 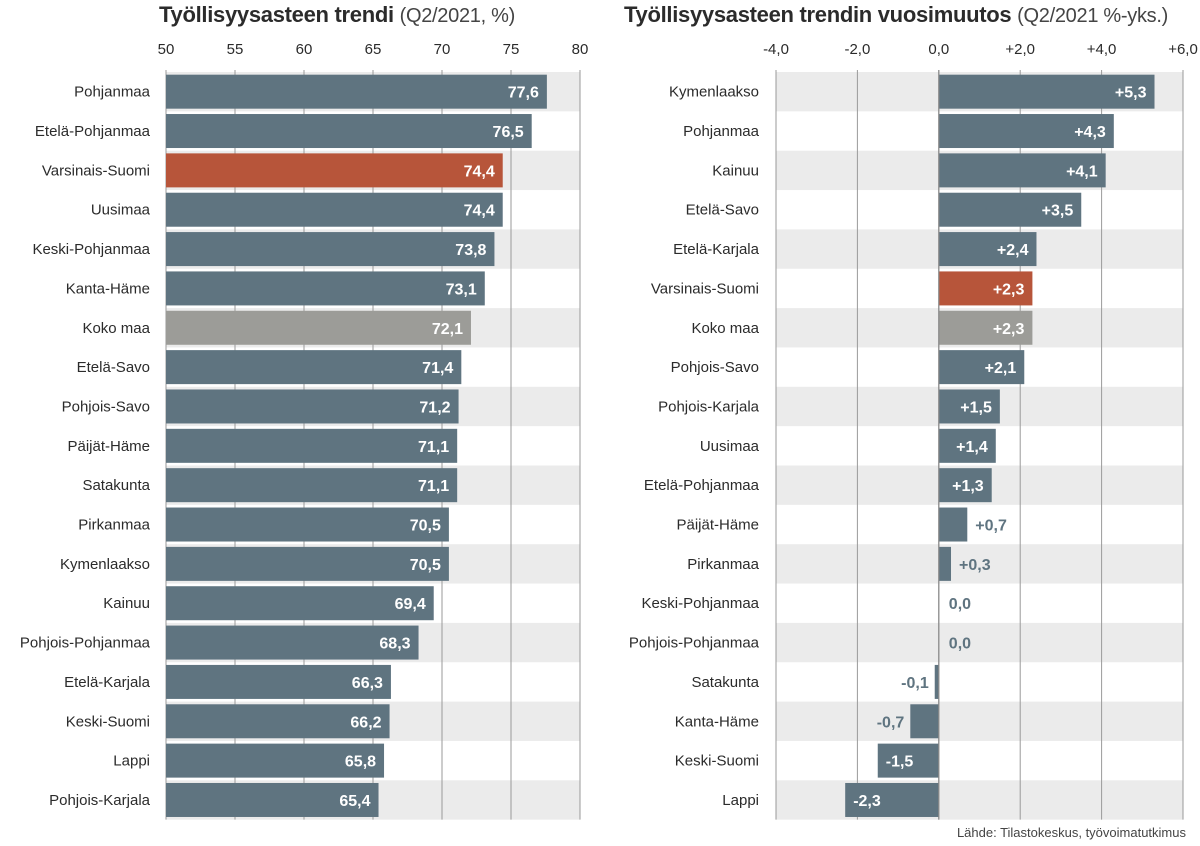 I want to click on bar-uusimaa, so click(x=967, y=445).